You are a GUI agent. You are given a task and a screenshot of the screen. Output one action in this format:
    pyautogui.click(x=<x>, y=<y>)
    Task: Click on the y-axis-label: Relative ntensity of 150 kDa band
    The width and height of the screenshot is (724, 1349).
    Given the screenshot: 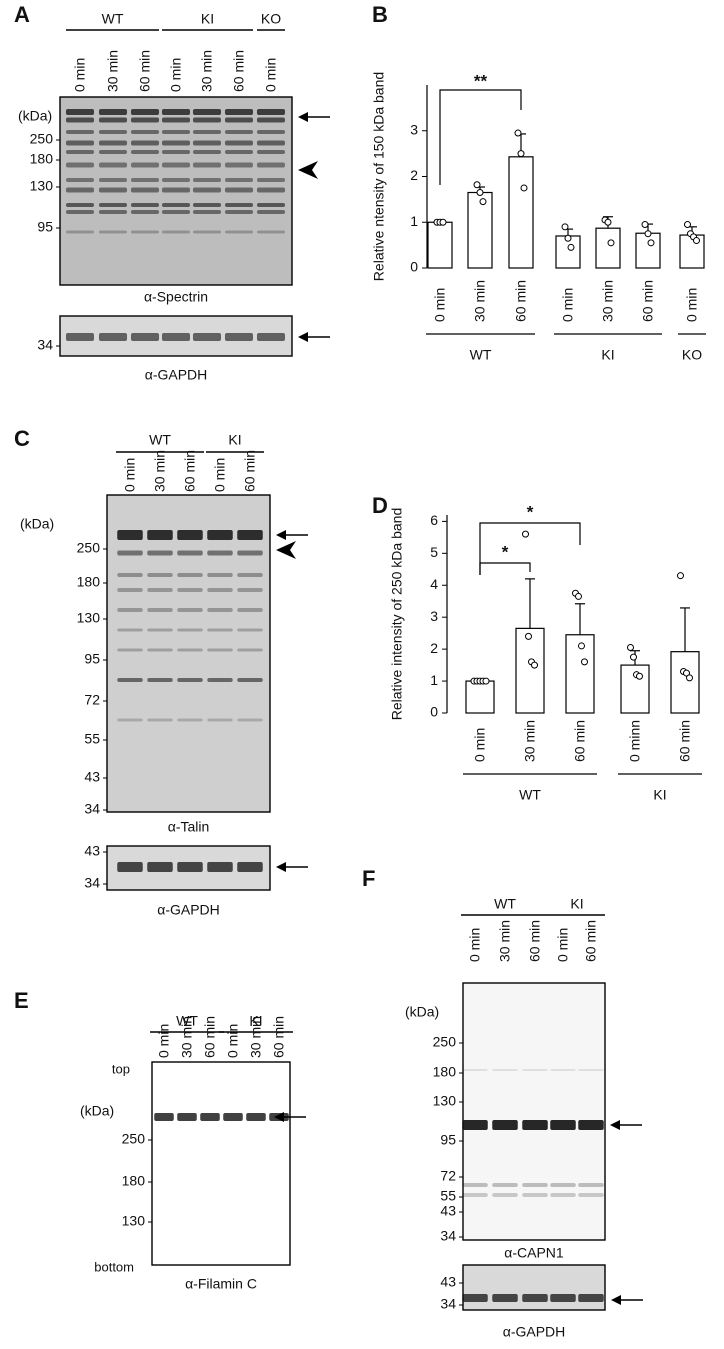 What is the action you would take?
    pyautogui.click(x=379, y=176)
    